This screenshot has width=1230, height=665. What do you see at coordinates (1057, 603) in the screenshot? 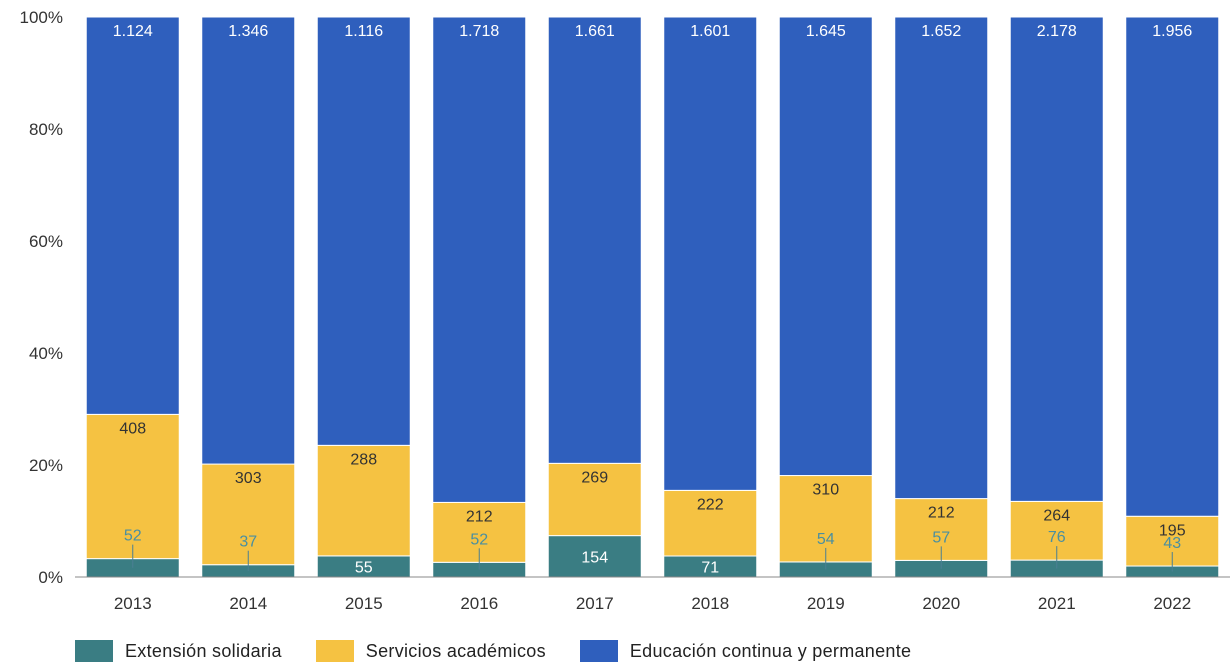
I see `x-tick-label: 2021` at bounding box center [1057, 603].